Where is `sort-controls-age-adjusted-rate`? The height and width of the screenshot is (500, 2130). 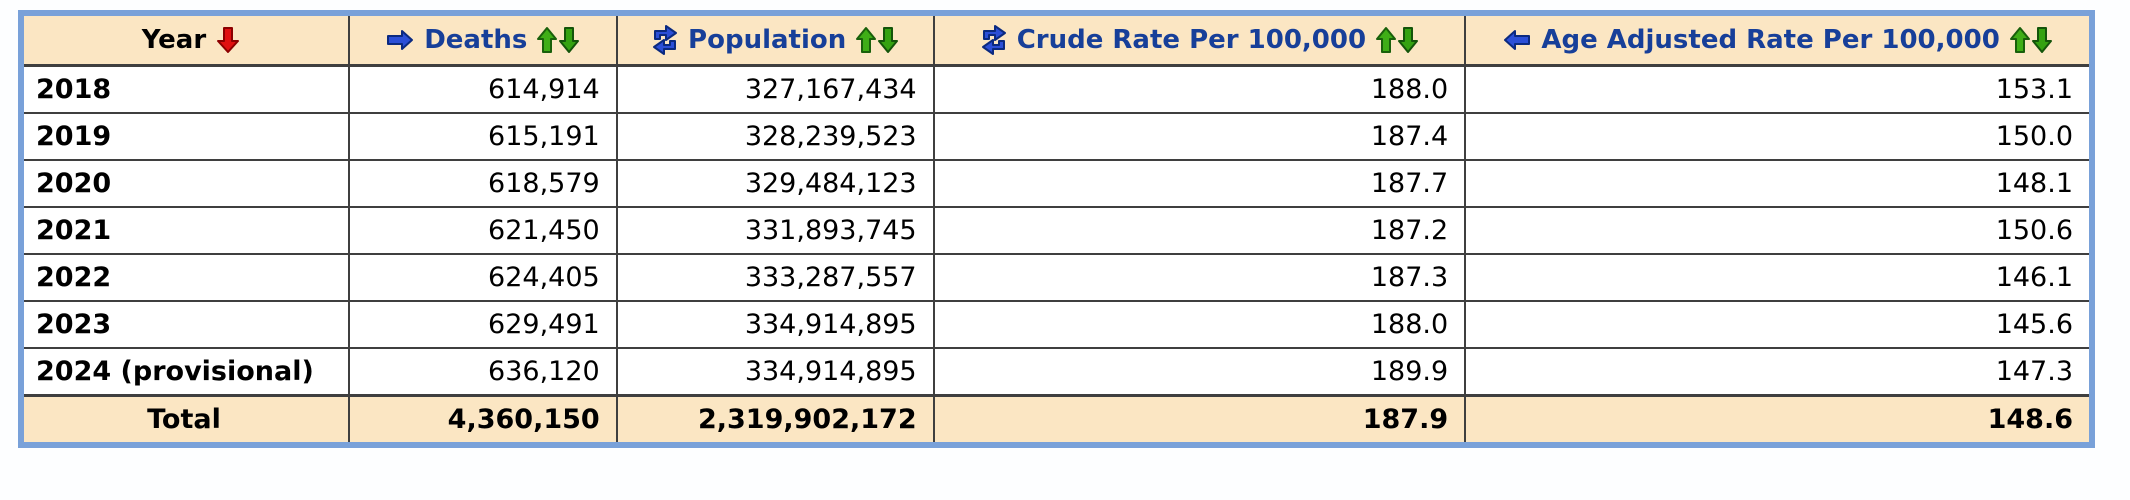 sort-controls-age-adjusted-rate is located at coordinates (2030, 40).